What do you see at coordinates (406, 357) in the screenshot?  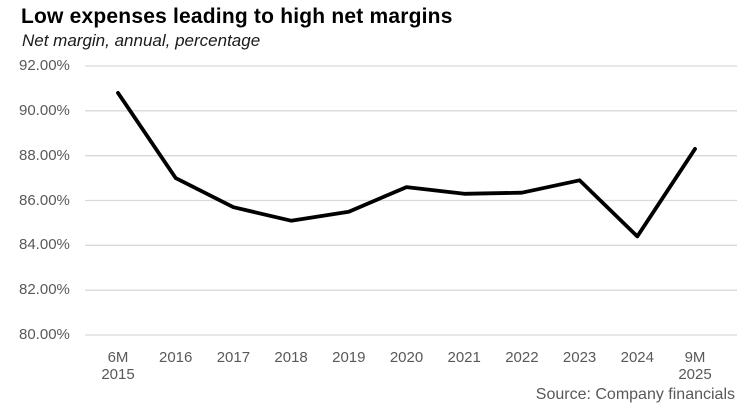 I see `x-axis-tick-label: 2020` at bounding box center [406, 357].